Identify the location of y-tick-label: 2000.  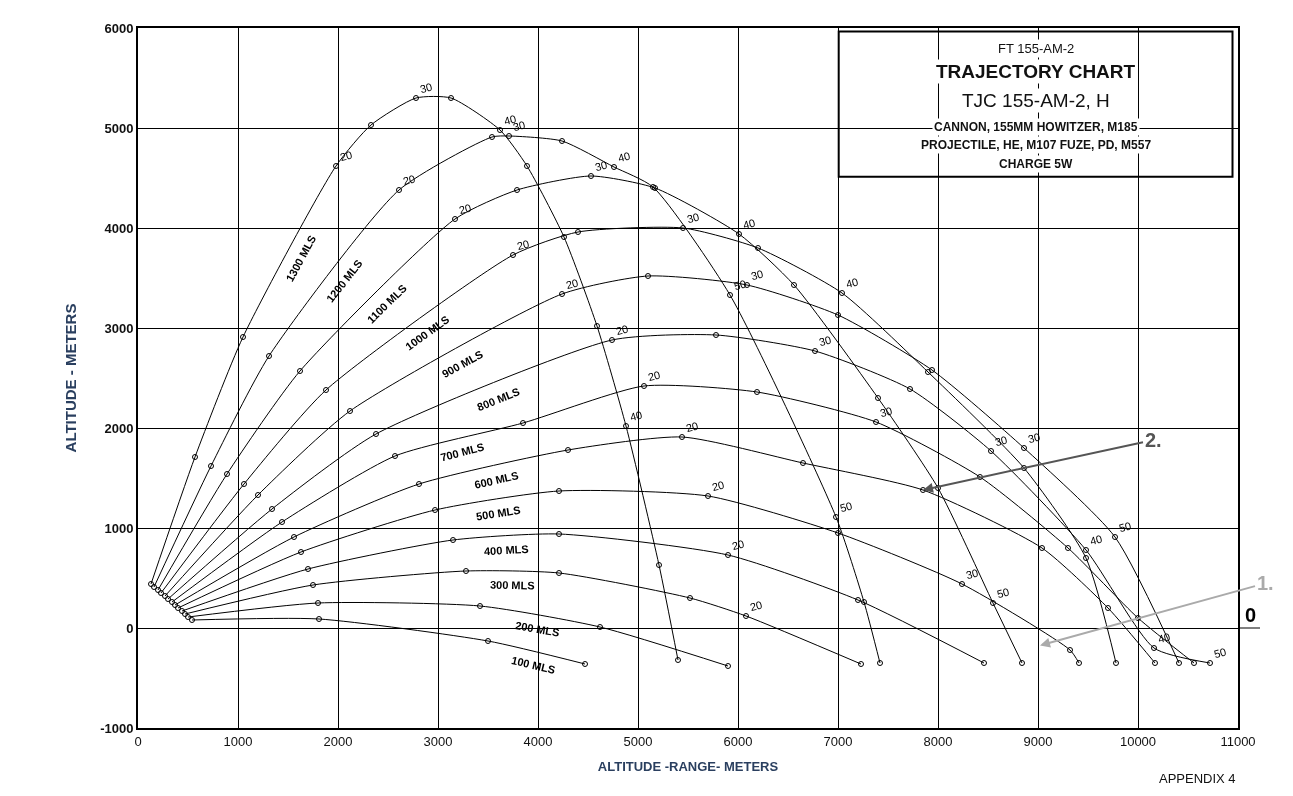
(119, 428).